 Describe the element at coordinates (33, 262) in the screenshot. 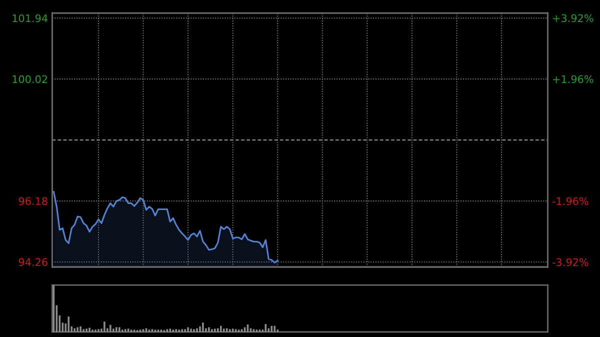

I see `y-tick-label: 94.26` at that location.